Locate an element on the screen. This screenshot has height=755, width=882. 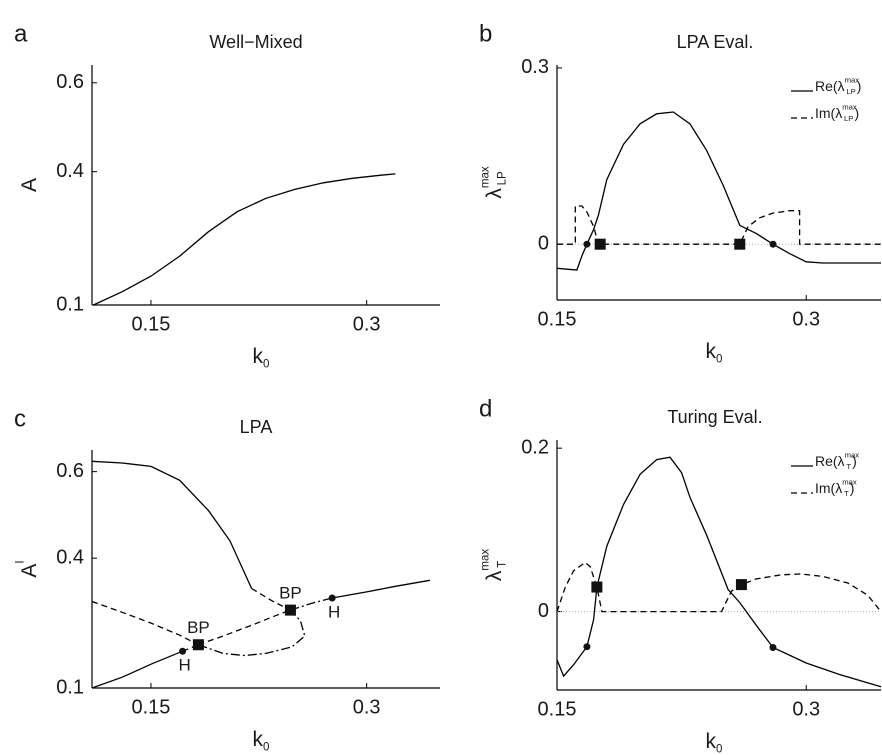
y-axis-label-text: A is located at coordinates (29, 185).